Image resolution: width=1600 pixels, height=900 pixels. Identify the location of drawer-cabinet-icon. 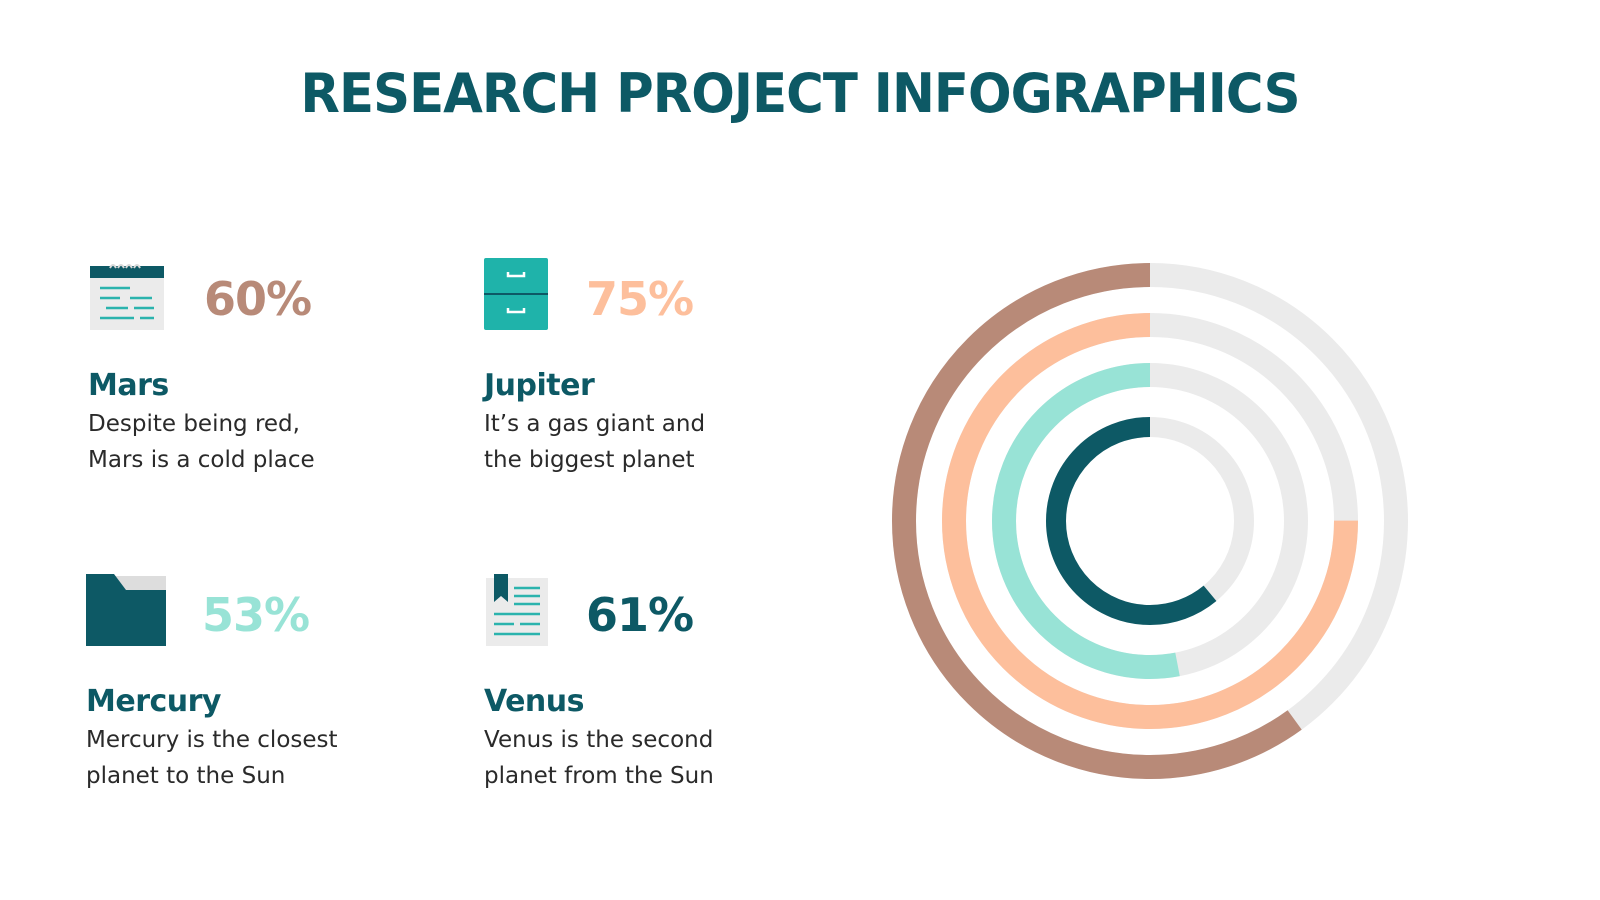
(516, 294).